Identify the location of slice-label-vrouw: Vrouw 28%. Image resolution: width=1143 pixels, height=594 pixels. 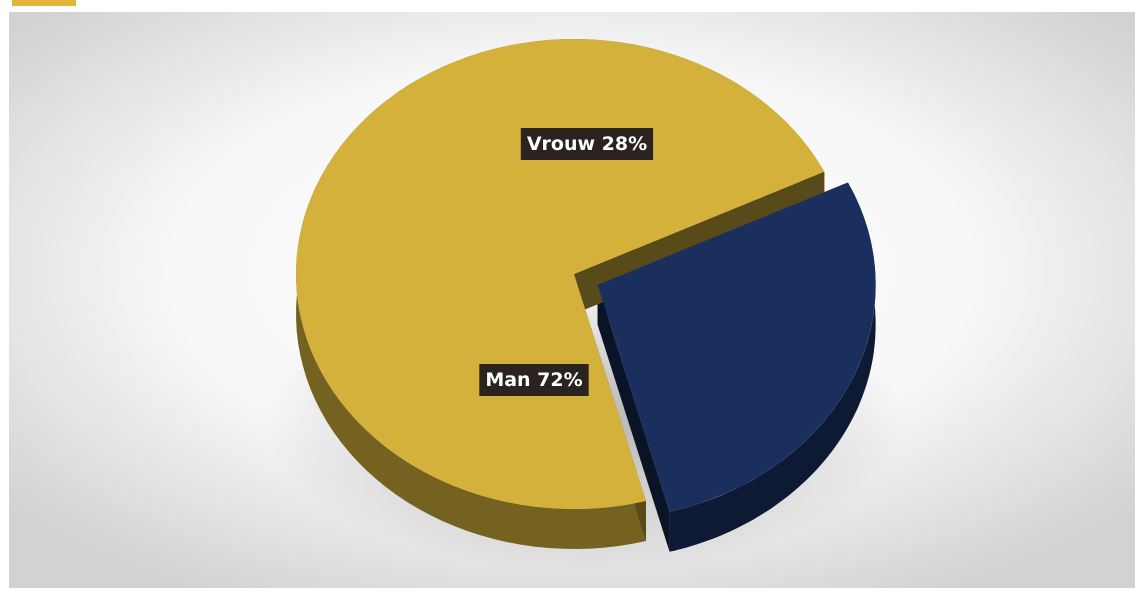
(587, 144).